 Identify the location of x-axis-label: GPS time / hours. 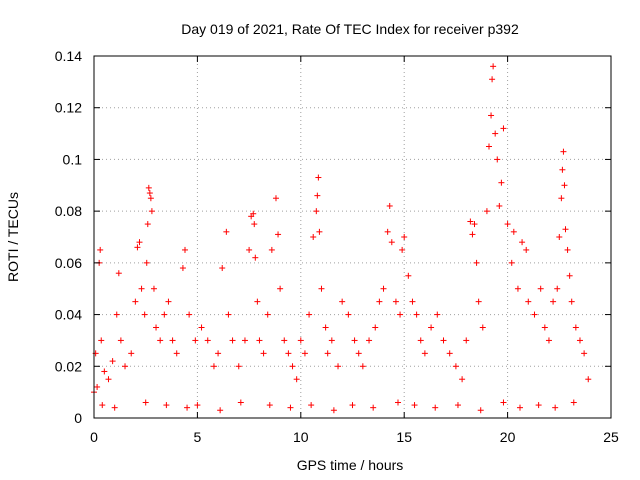
(350, 465).